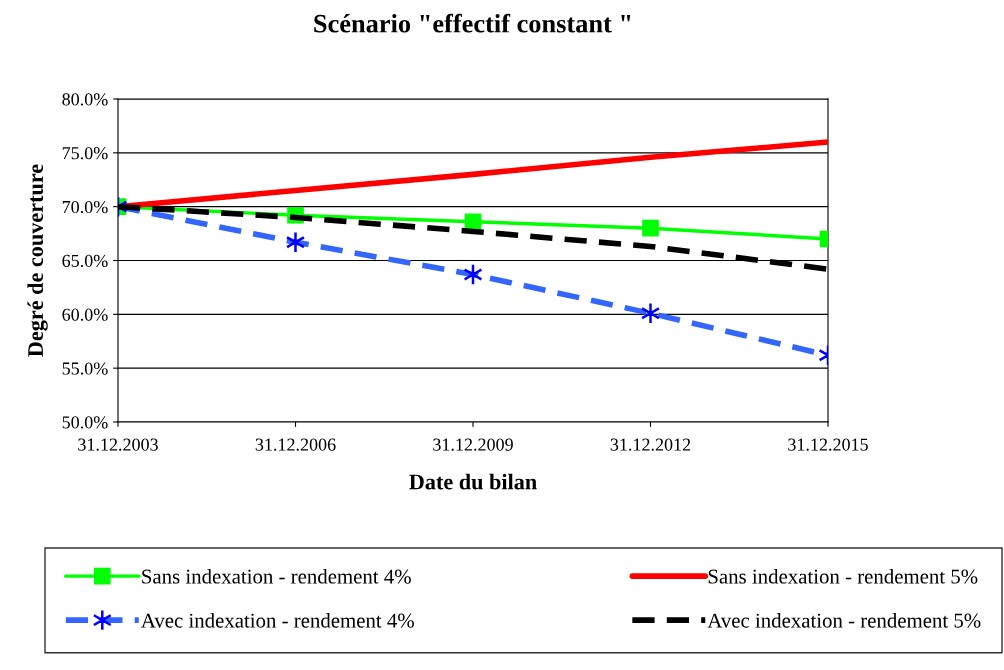 This screenshot has width=1004, height=670. I want to click on x-tick-label: 31.12.2012, so click(650, 444).